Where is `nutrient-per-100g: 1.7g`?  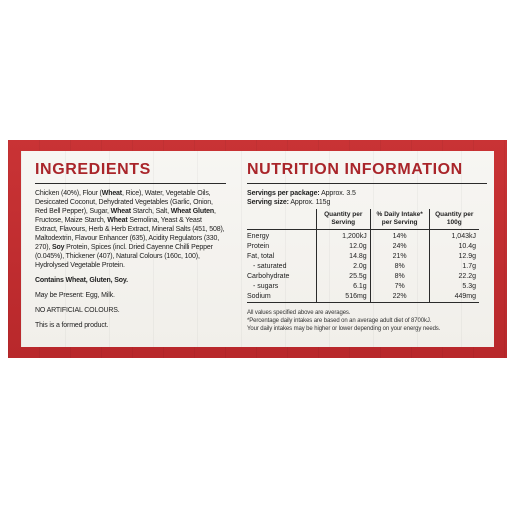 nutrient-per-100g: 1.7g is located at coordinates (453, 267).